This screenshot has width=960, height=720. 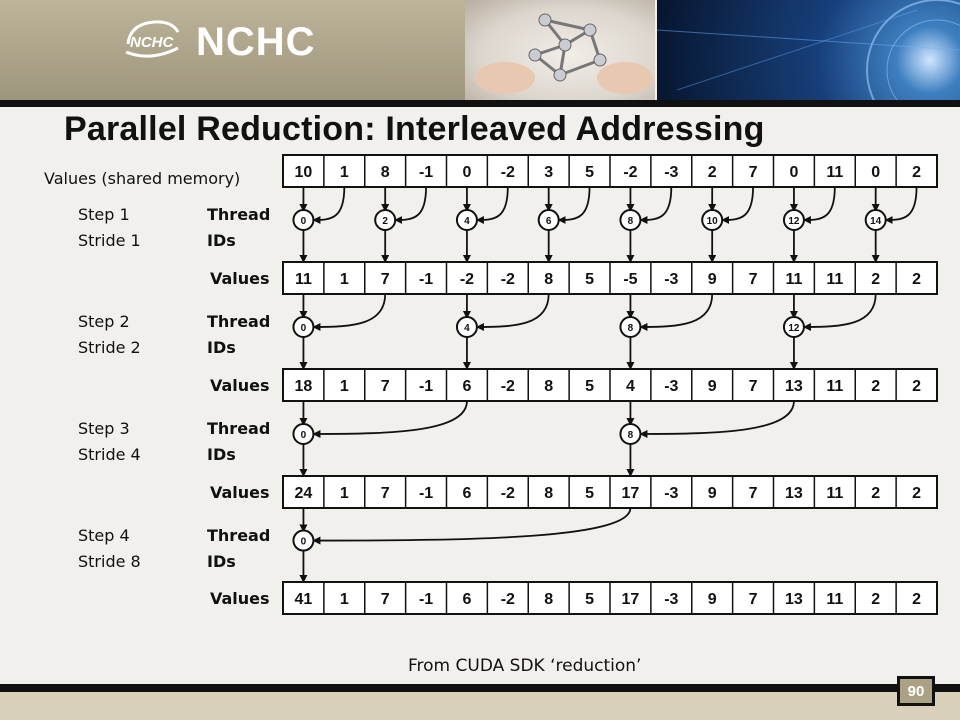 What do you see at coordinates (232, 50) in the screenshot?
I see `banner-left-panel: NCHC NCHC` at bounding box center [232, 50].